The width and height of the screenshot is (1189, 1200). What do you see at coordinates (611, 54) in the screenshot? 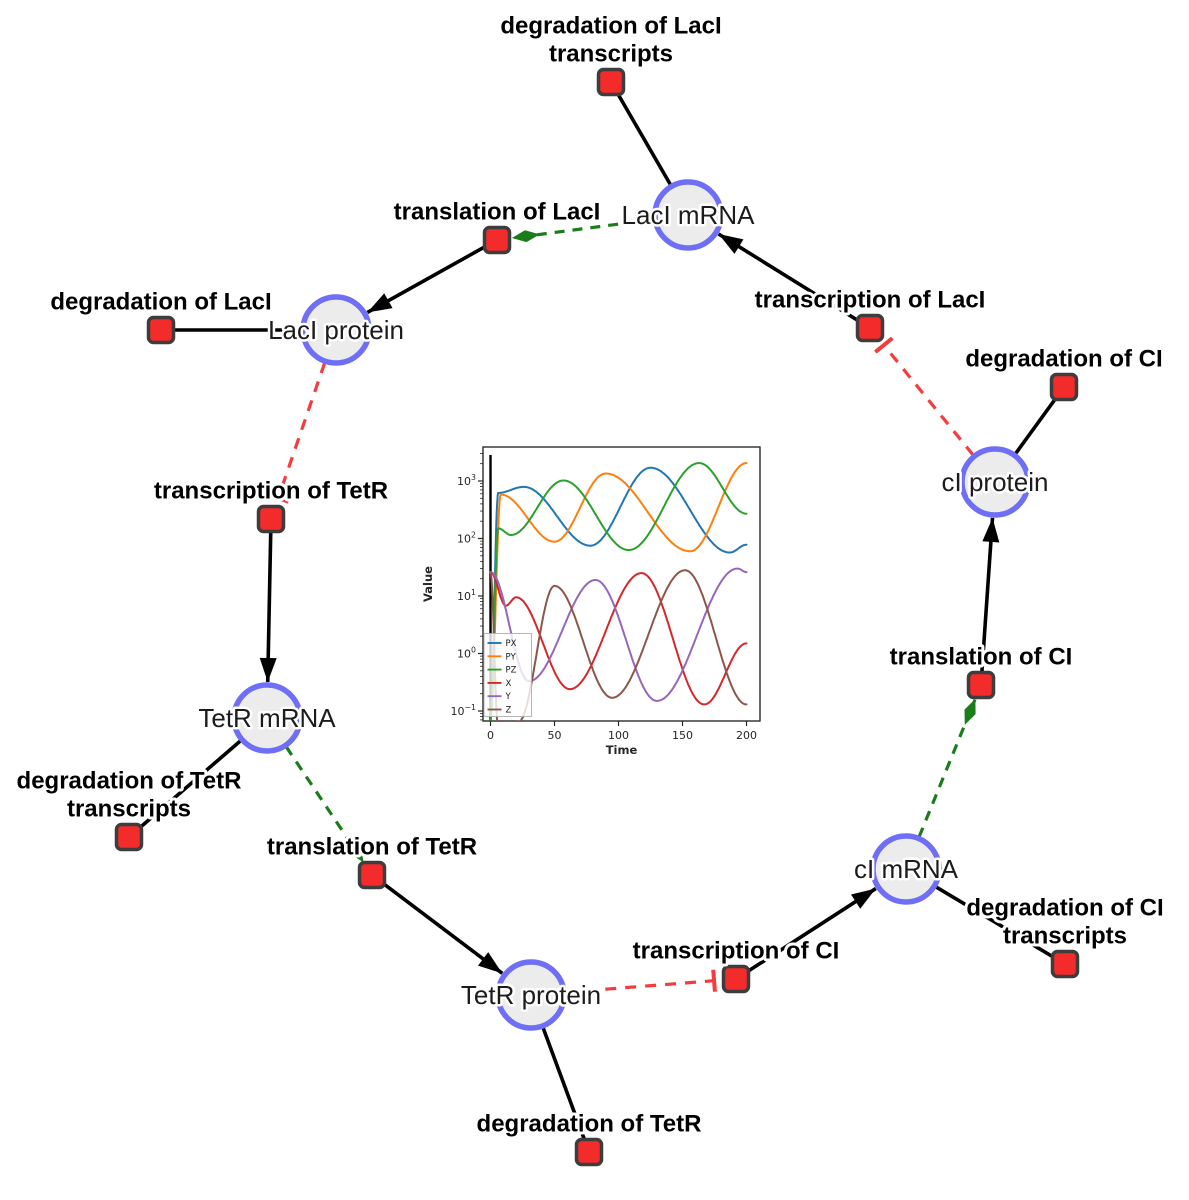
I see `reaction-label-deg_laci_tx: transcripts` at bounding box center [611, 54].